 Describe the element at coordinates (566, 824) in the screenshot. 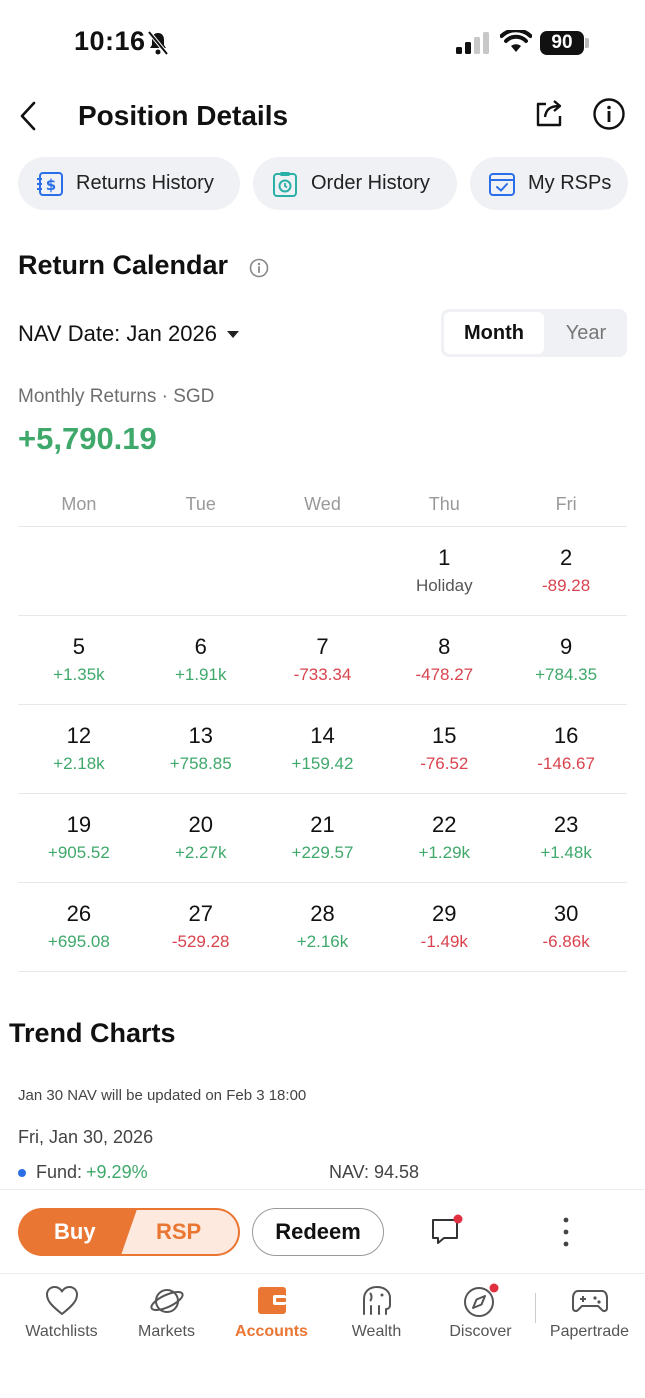

I see `calendar-day-number: 23` at that location.